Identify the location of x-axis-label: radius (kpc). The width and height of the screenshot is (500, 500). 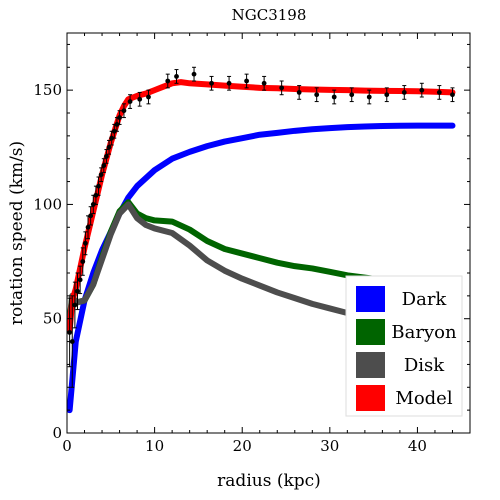
(269, 481).